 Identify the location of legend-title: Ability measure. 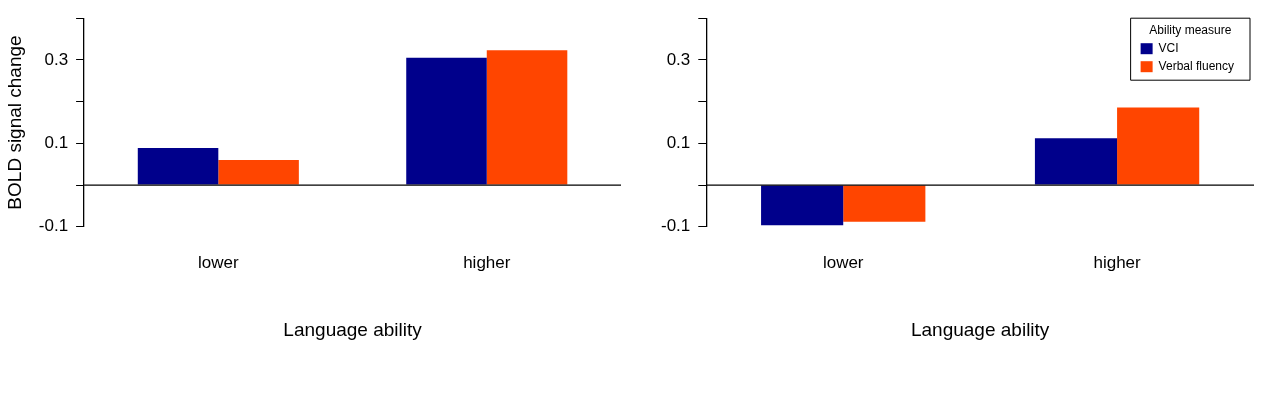
(1190, 29).